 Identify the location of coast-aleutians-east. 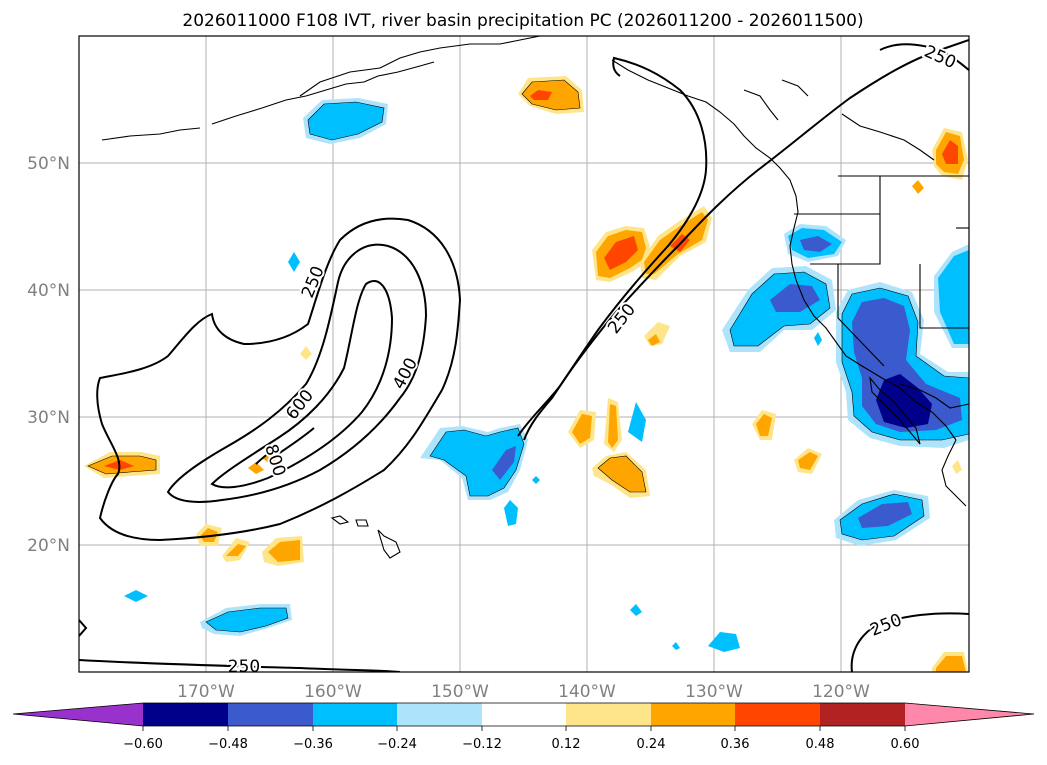
(288, 103).